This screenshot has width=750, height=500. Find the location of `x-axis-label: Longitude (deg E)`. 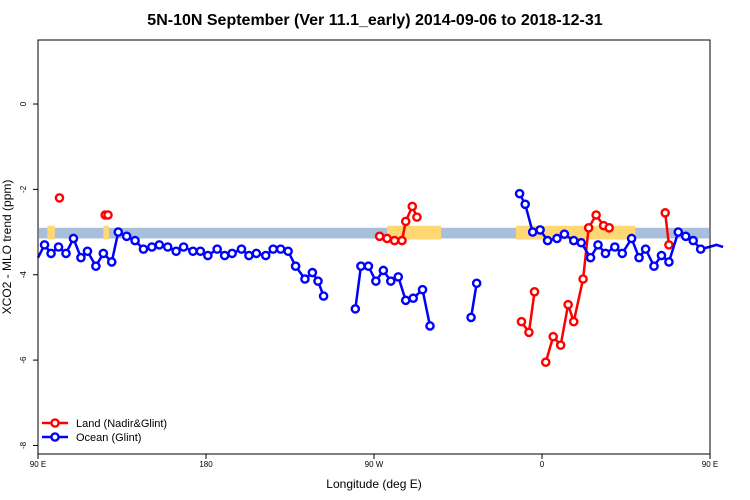

x-axis-label: Longitude (deg E) is located at coordinates (373, 484).